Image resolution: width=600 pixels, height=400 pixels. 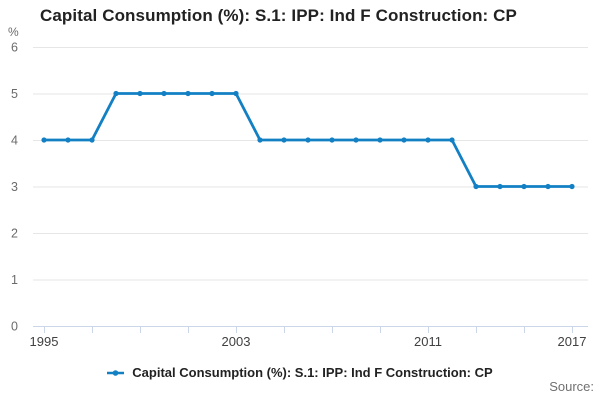 I want to click on y-axis-tick-label: 1, so click(x=14, y=280).